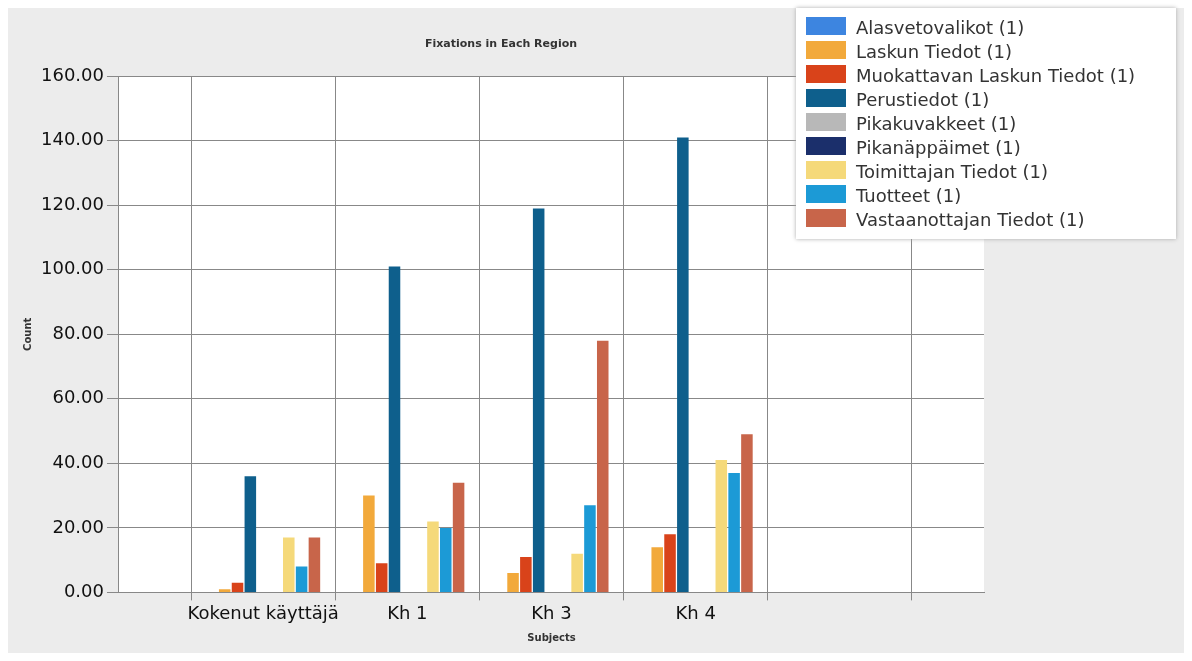  I want to click on legend-label: Toimittajan Tiedot (1), so click(952, 171).